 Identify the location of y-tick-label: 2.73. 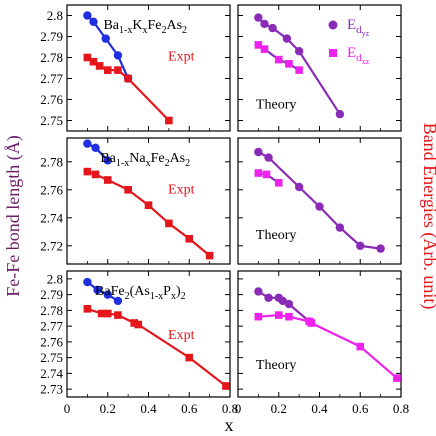
(51, 389).